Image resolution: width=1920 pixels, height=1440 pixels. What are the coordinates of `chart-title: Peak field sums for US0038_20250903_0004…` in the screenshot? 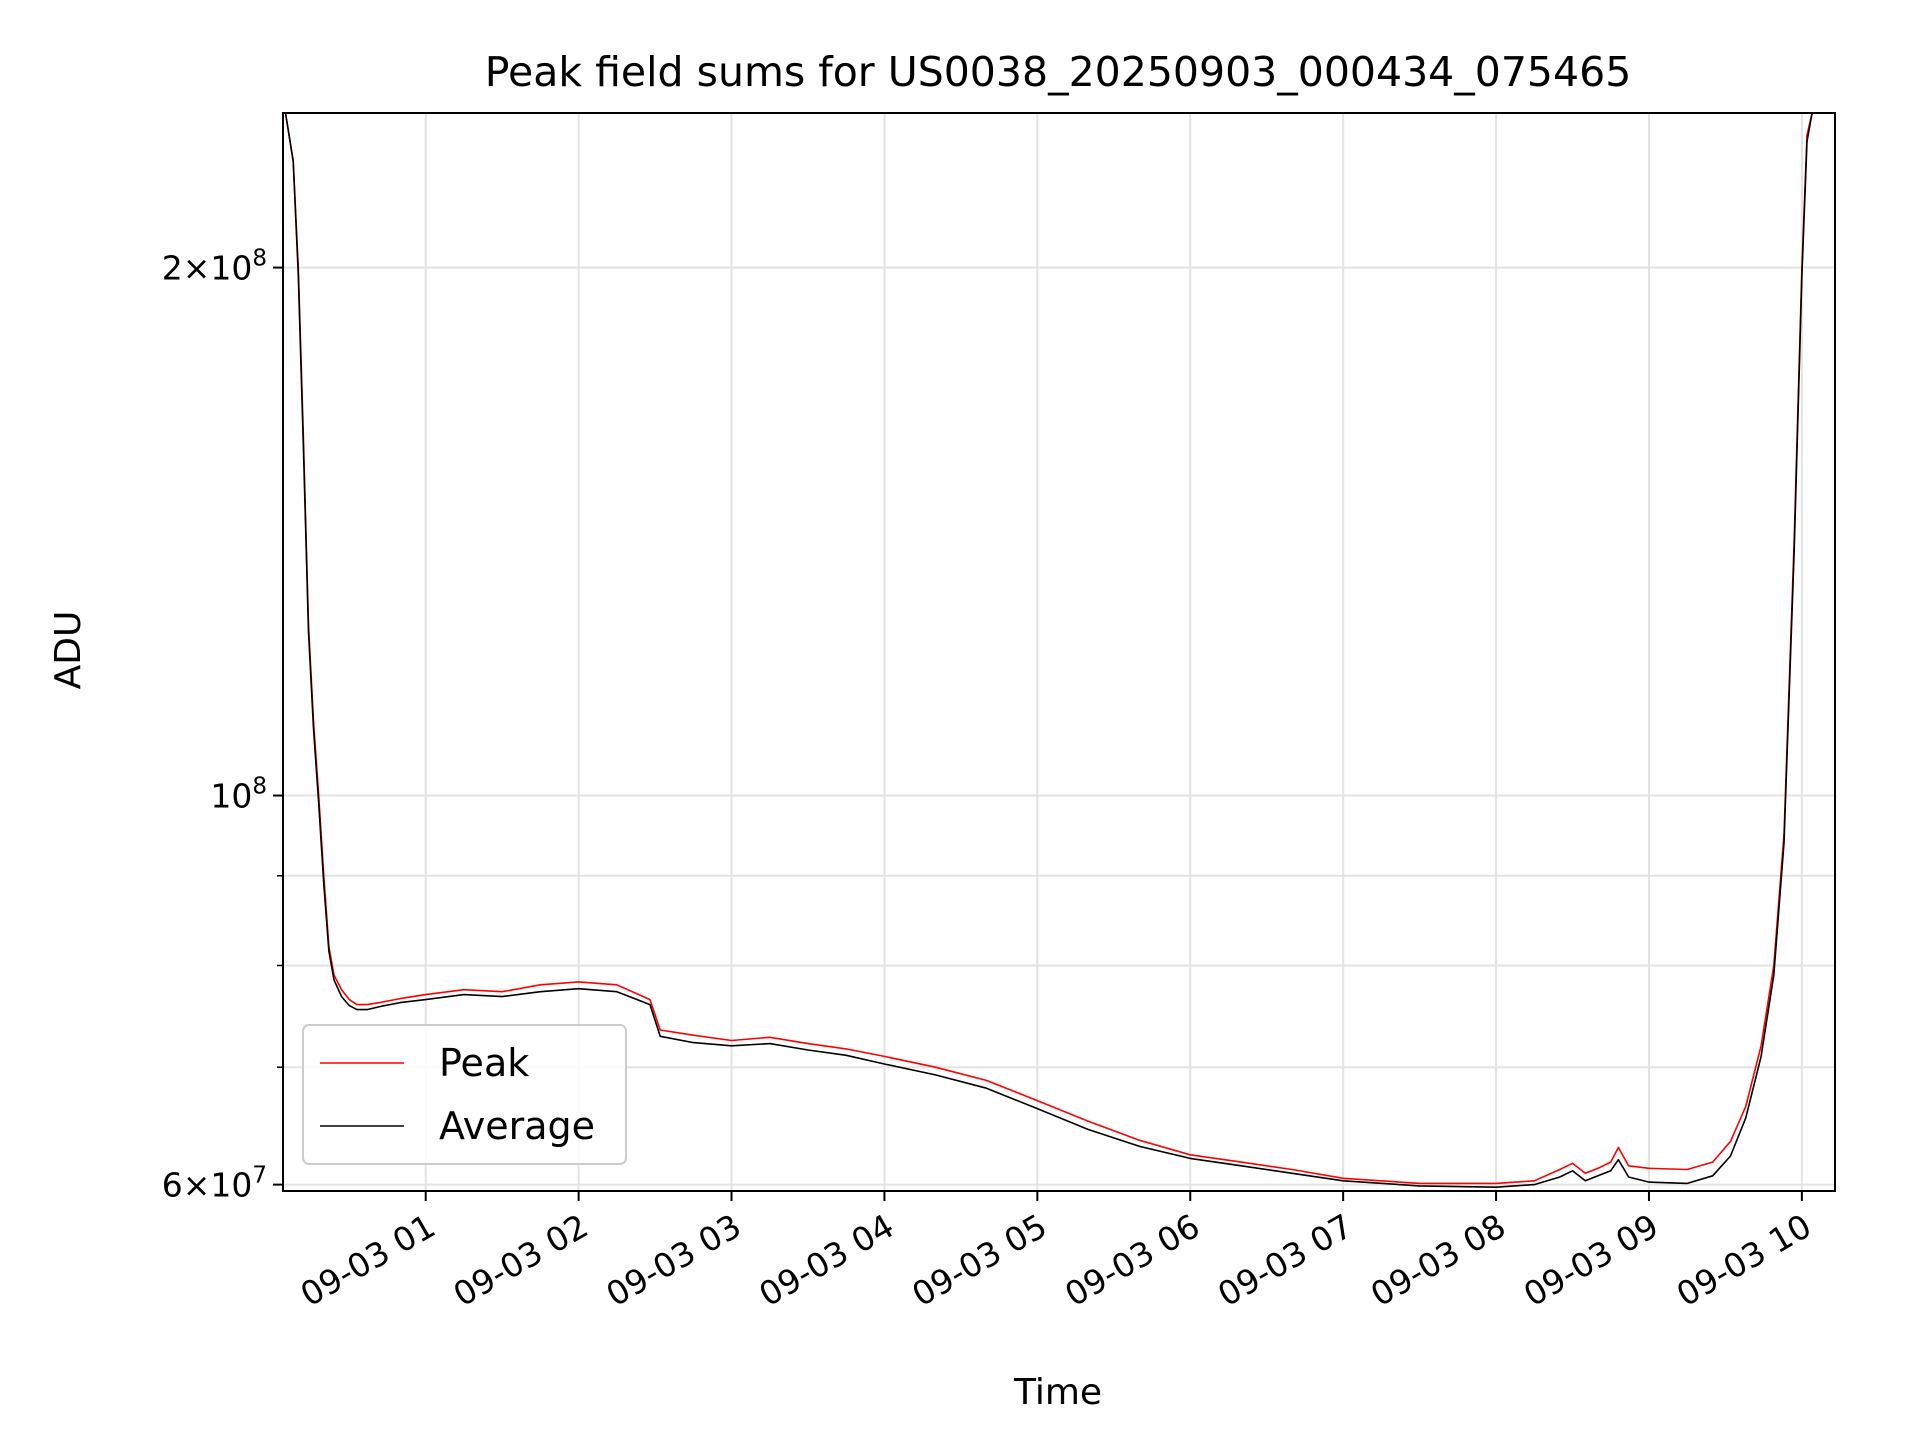 It's located at (1058, 72).